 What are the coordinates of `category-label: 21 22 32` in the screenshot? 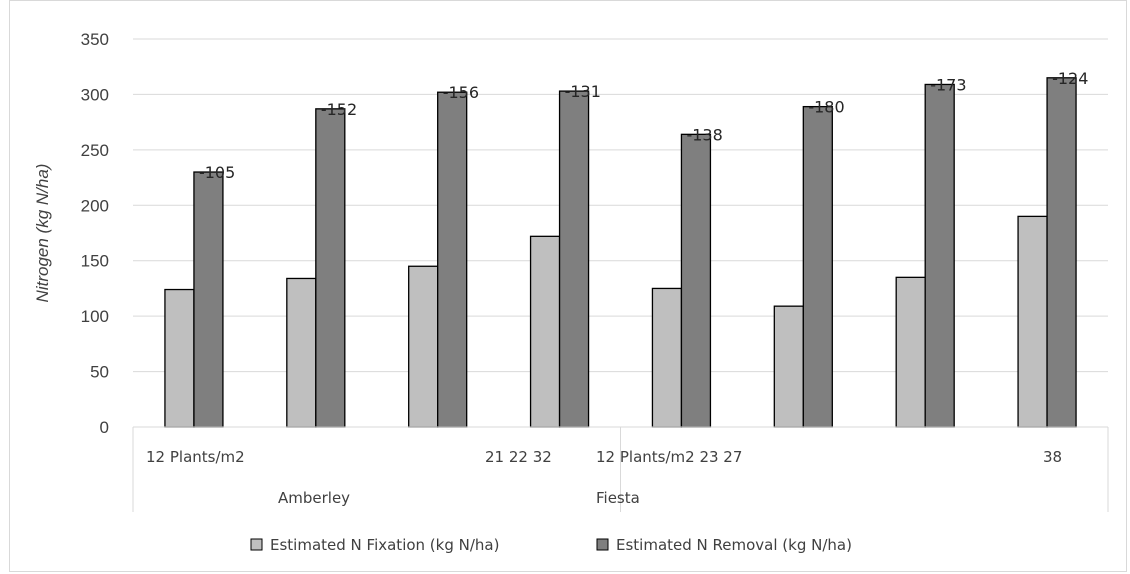 It's located at (518, 457).